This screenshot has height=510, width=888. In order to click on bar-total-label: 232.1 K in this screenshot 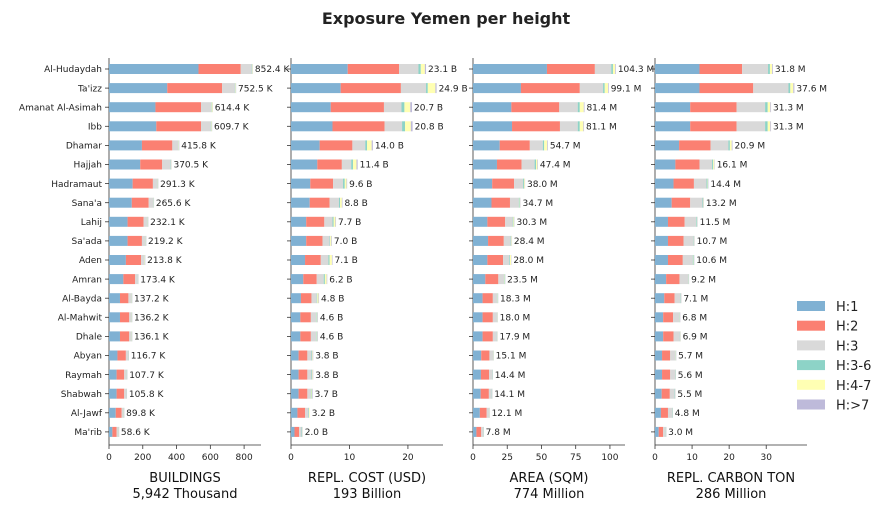, I will do `click(168, 223)`.